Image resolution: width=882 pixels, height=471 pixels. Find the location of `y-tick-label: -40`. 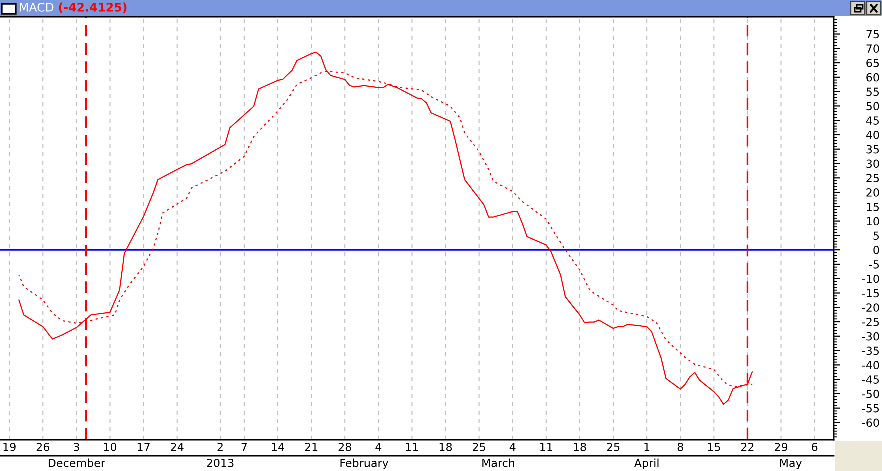

y-tick-label: -40 is located at coordinates (871, 365).